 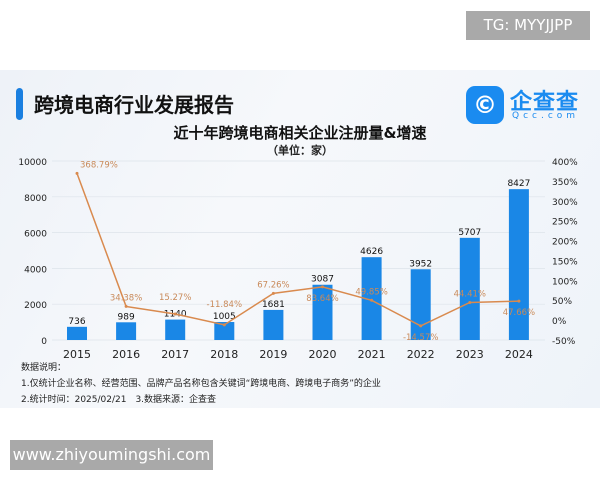 I want to click on x-tick-label: 2020, so click(x=323, y=354).